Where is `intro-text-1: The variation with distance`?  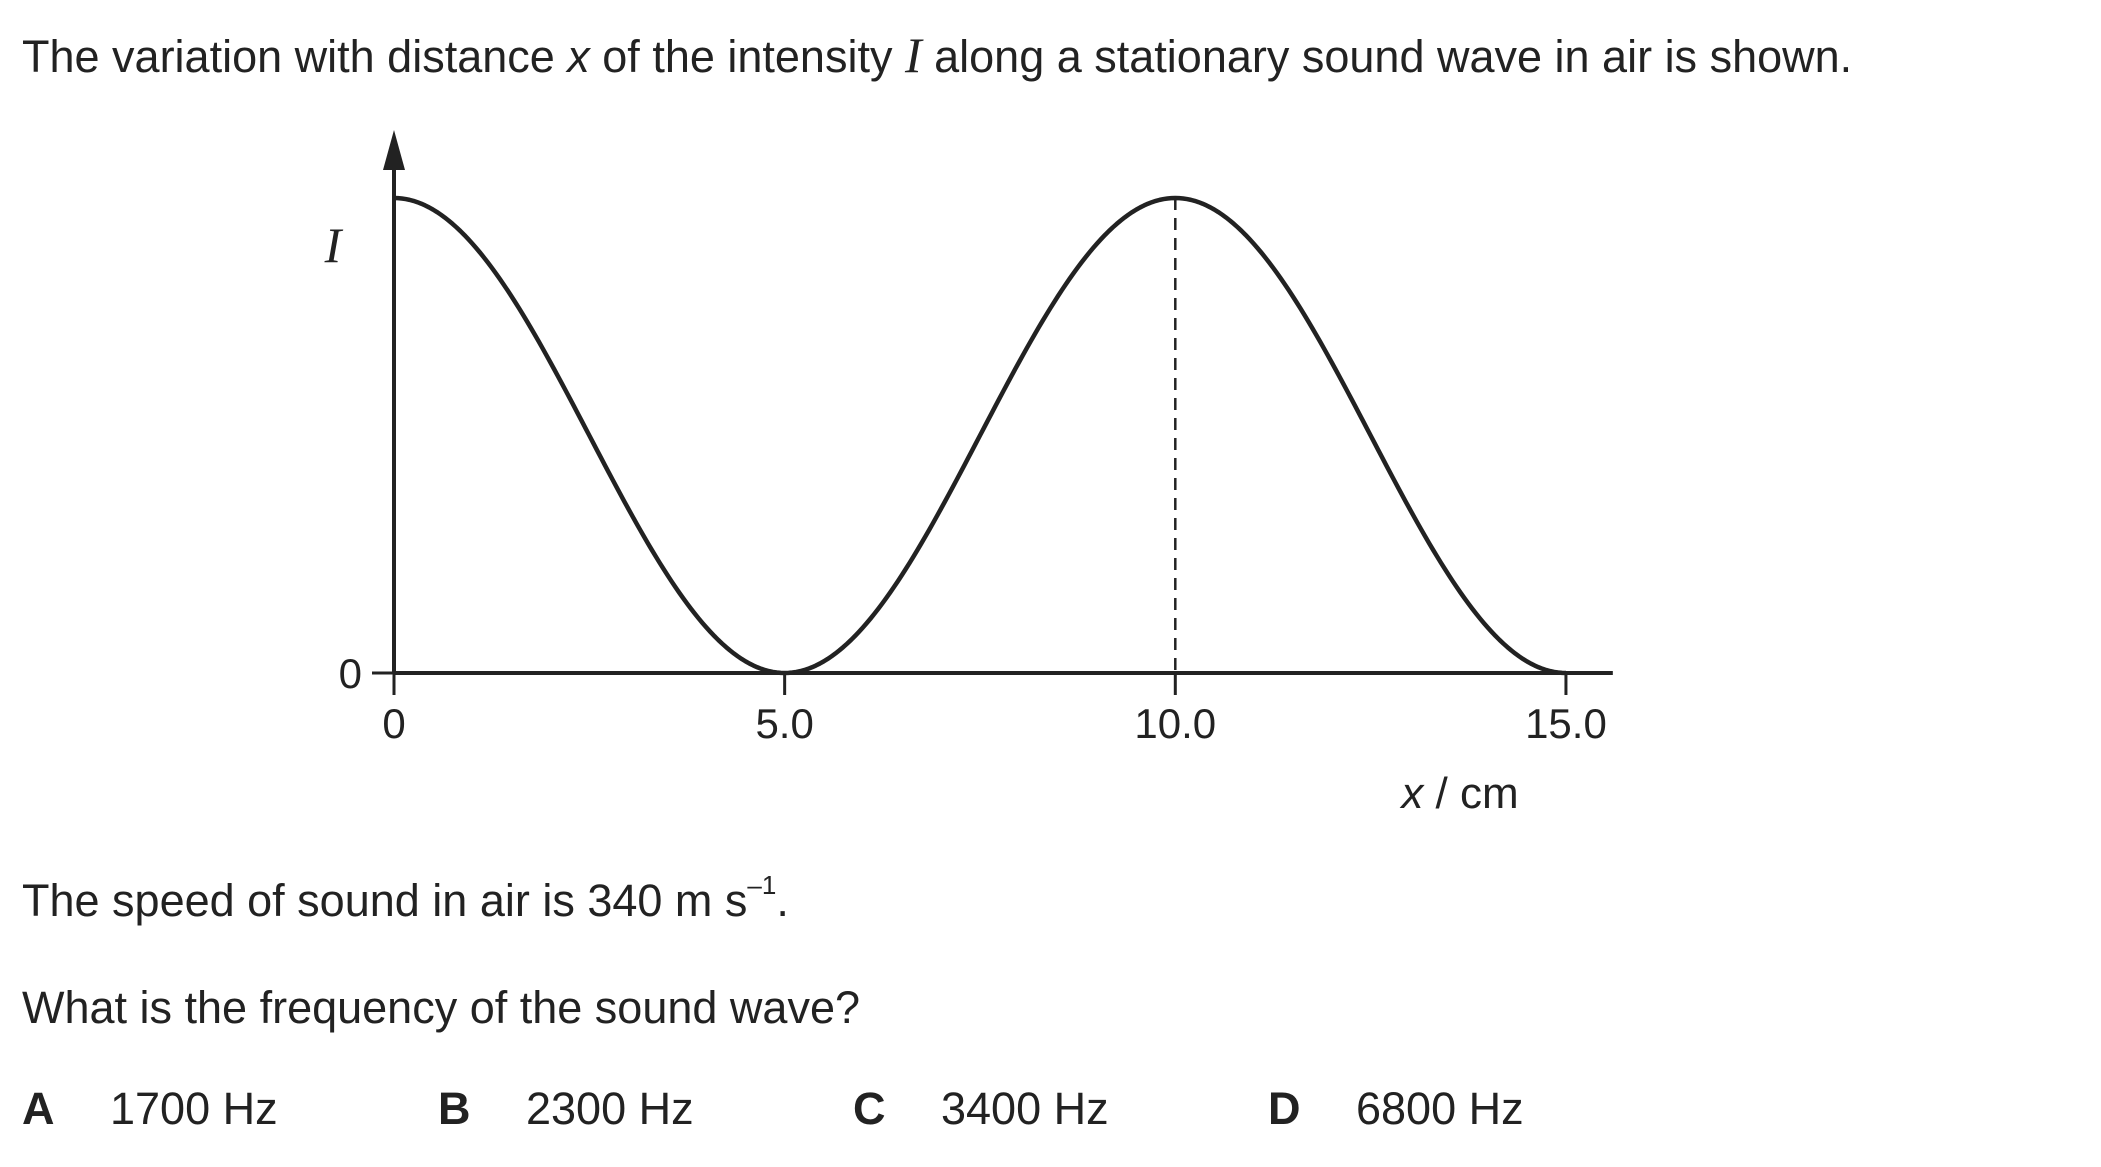 intro-text-1: The variation with distance is located at coordinates (295, 56).